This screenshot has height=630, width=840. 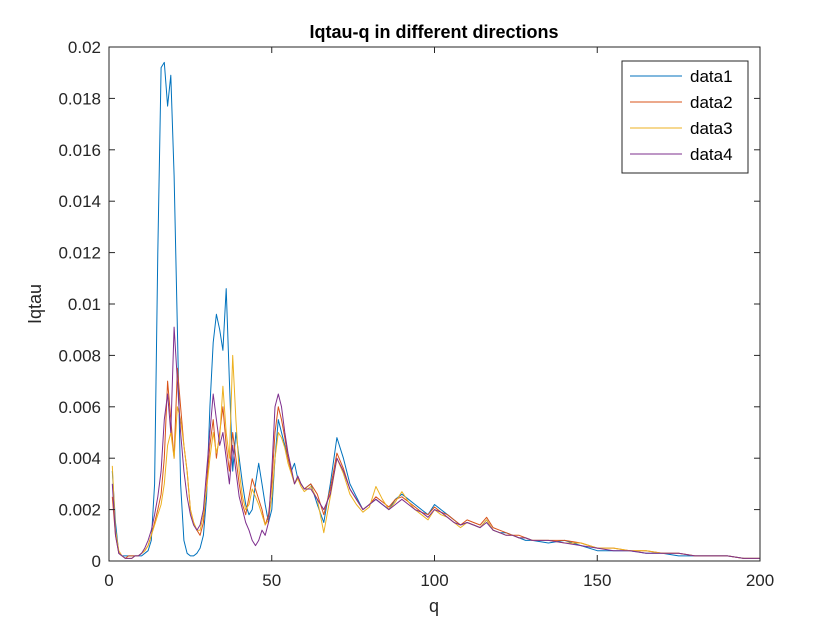 I want to click on y-axis-label: Iqtau, so click(x=35, y=304).